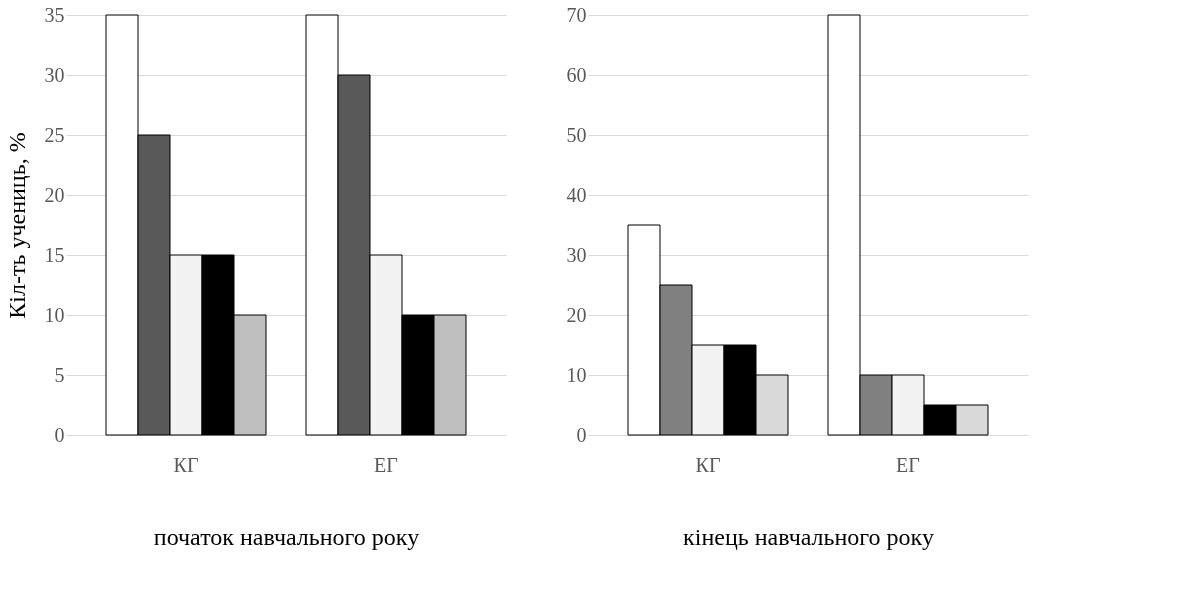 Image resolution: width=1197 pixels, height=610 pixels. What do you see at coordinates (808, 536) in the screenshot?
I see `x-axis-title: кінець навчального року` at bounding box center [808, 536].